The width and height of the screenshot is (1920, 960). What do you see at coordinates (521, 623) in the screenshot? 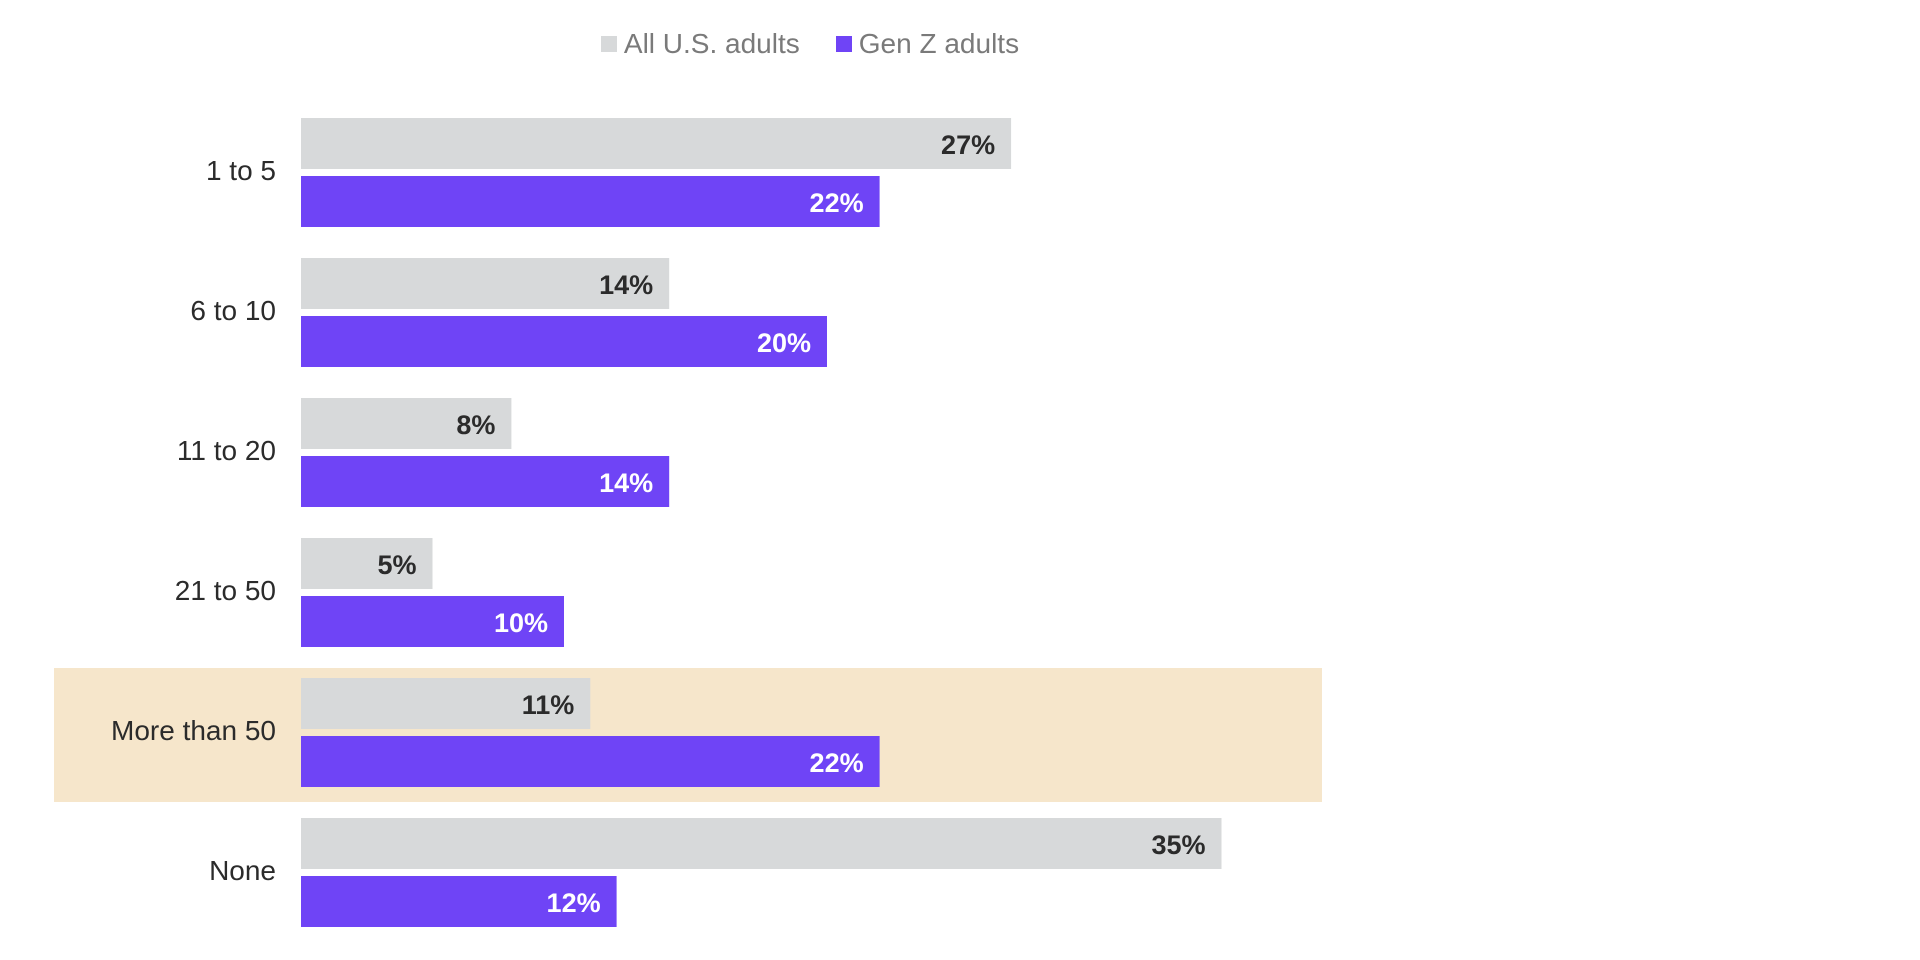
I see `value-label-gen-z-21-to-50: 10%` at bounding box center [521, 623].